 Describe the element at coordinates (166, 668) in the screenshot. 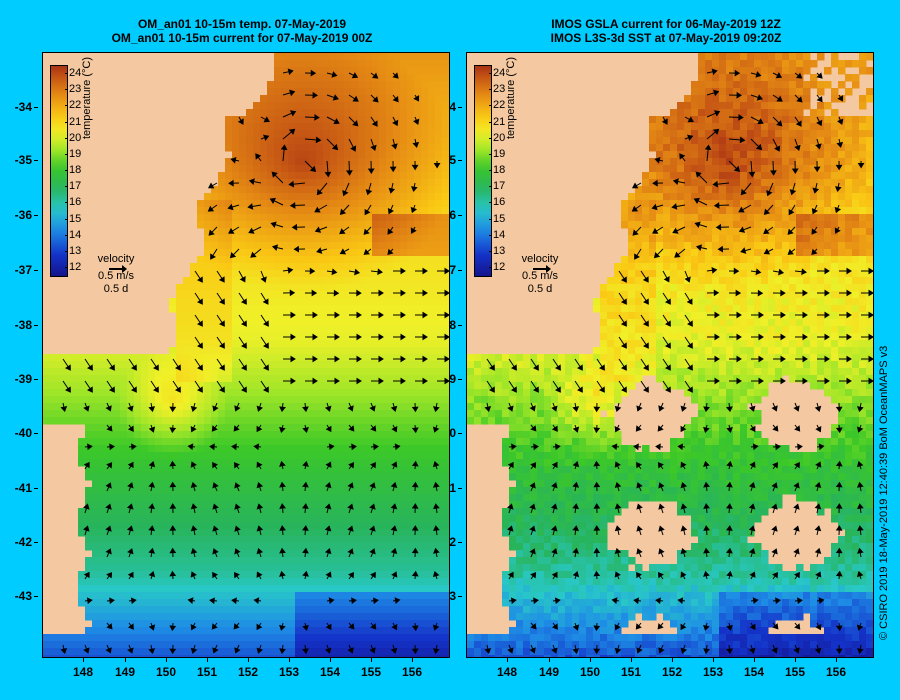

I see `x-tick-label: 150` at that location.